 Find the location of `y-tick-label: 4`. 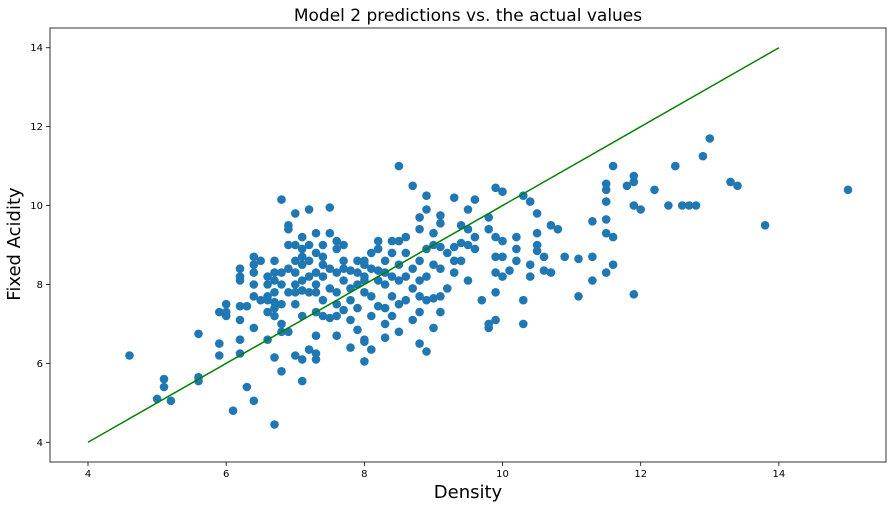

y-tick-label: 4 is located at coordinates (40, 443).